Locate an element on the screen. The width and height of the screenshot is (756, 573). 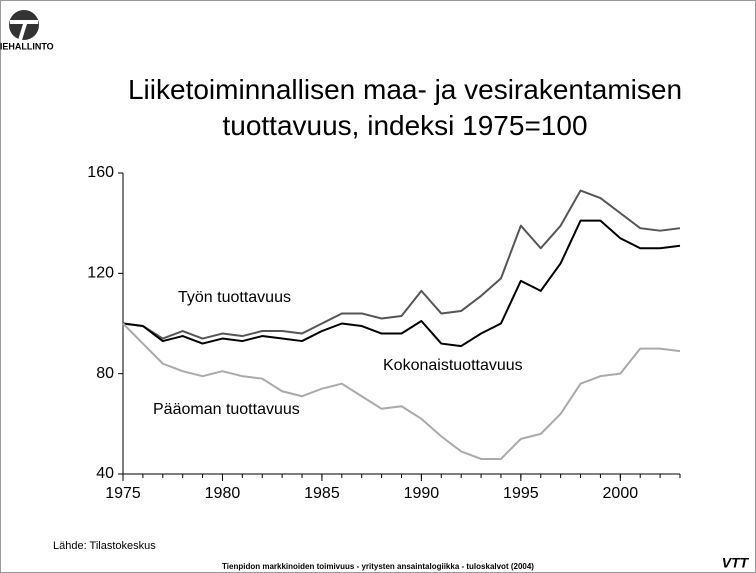
x-tick-label: 1980 is located at coordinates (223, 493).